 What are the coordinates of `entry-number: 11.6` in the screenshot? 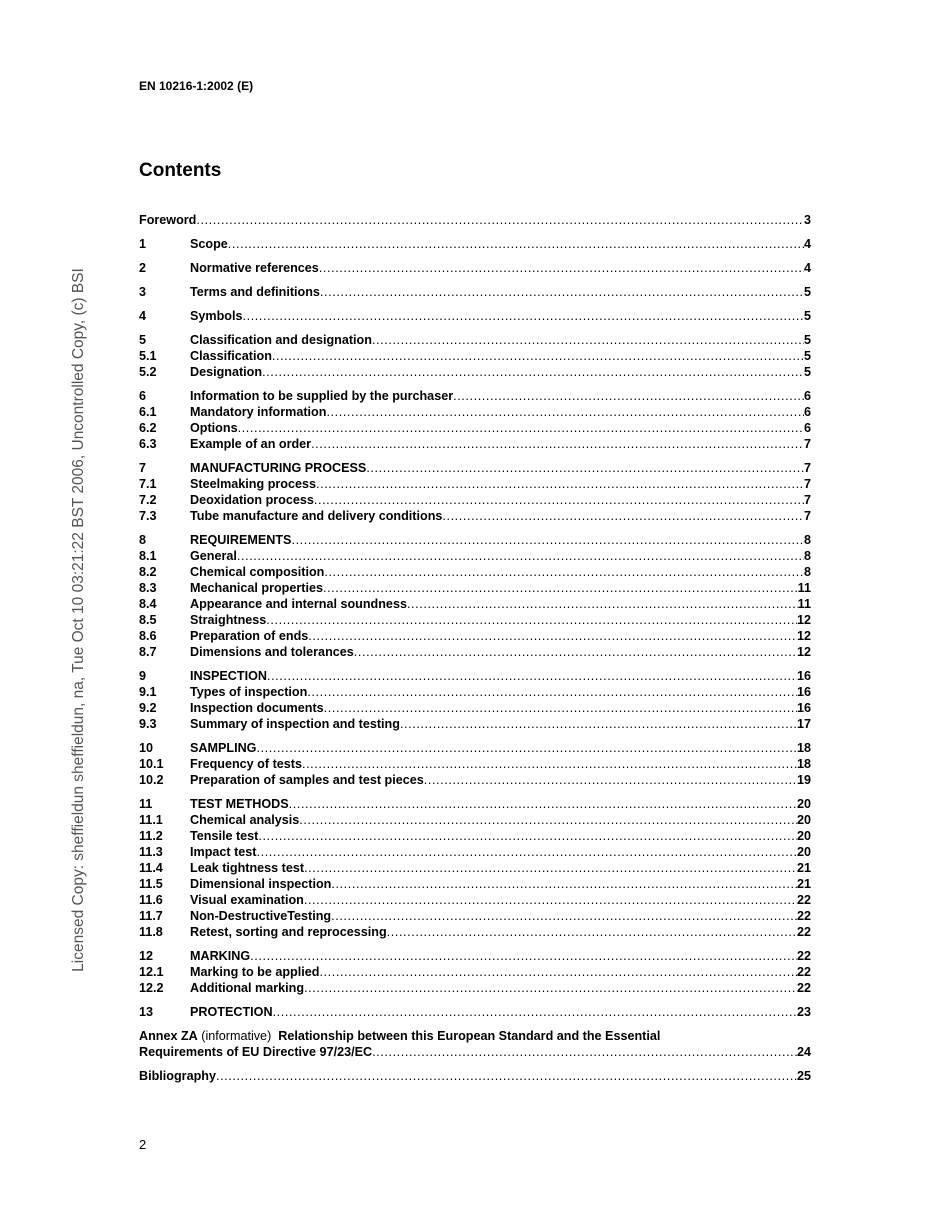 It's located at (151, 900).